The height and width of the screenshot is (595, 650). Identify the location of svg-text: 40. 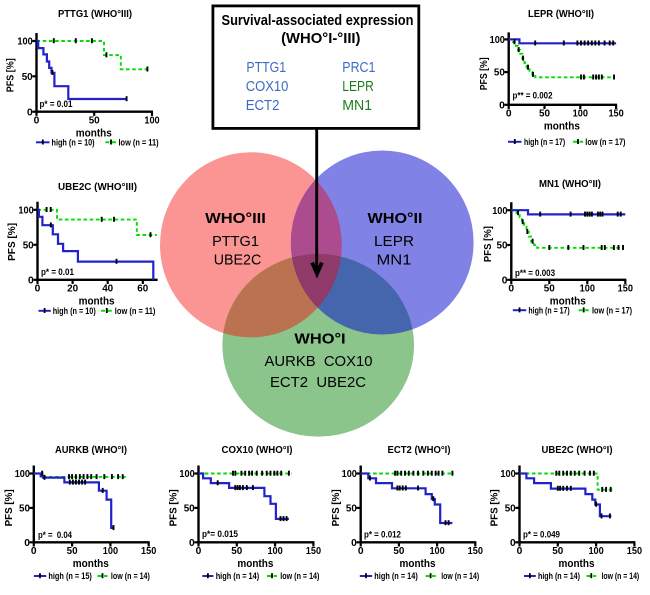
(107, 289).